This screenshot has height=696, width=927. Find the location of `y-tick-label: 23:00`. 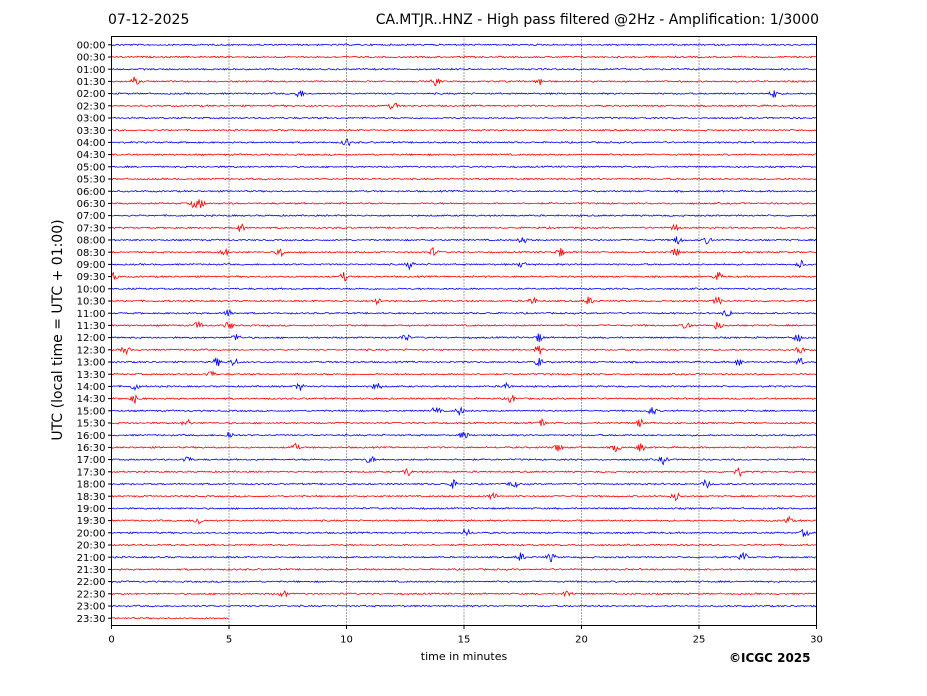

y-tick-label: 23:00 is located at coordinates (91, 607).